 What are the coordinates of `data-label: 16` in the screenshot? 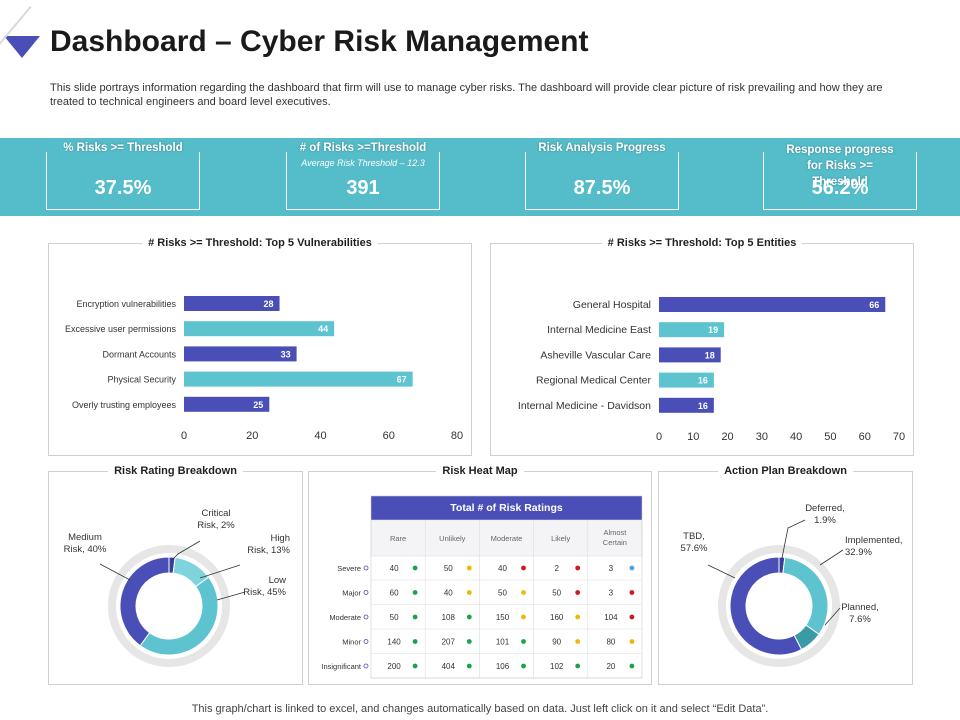 It's located at (703, 406).